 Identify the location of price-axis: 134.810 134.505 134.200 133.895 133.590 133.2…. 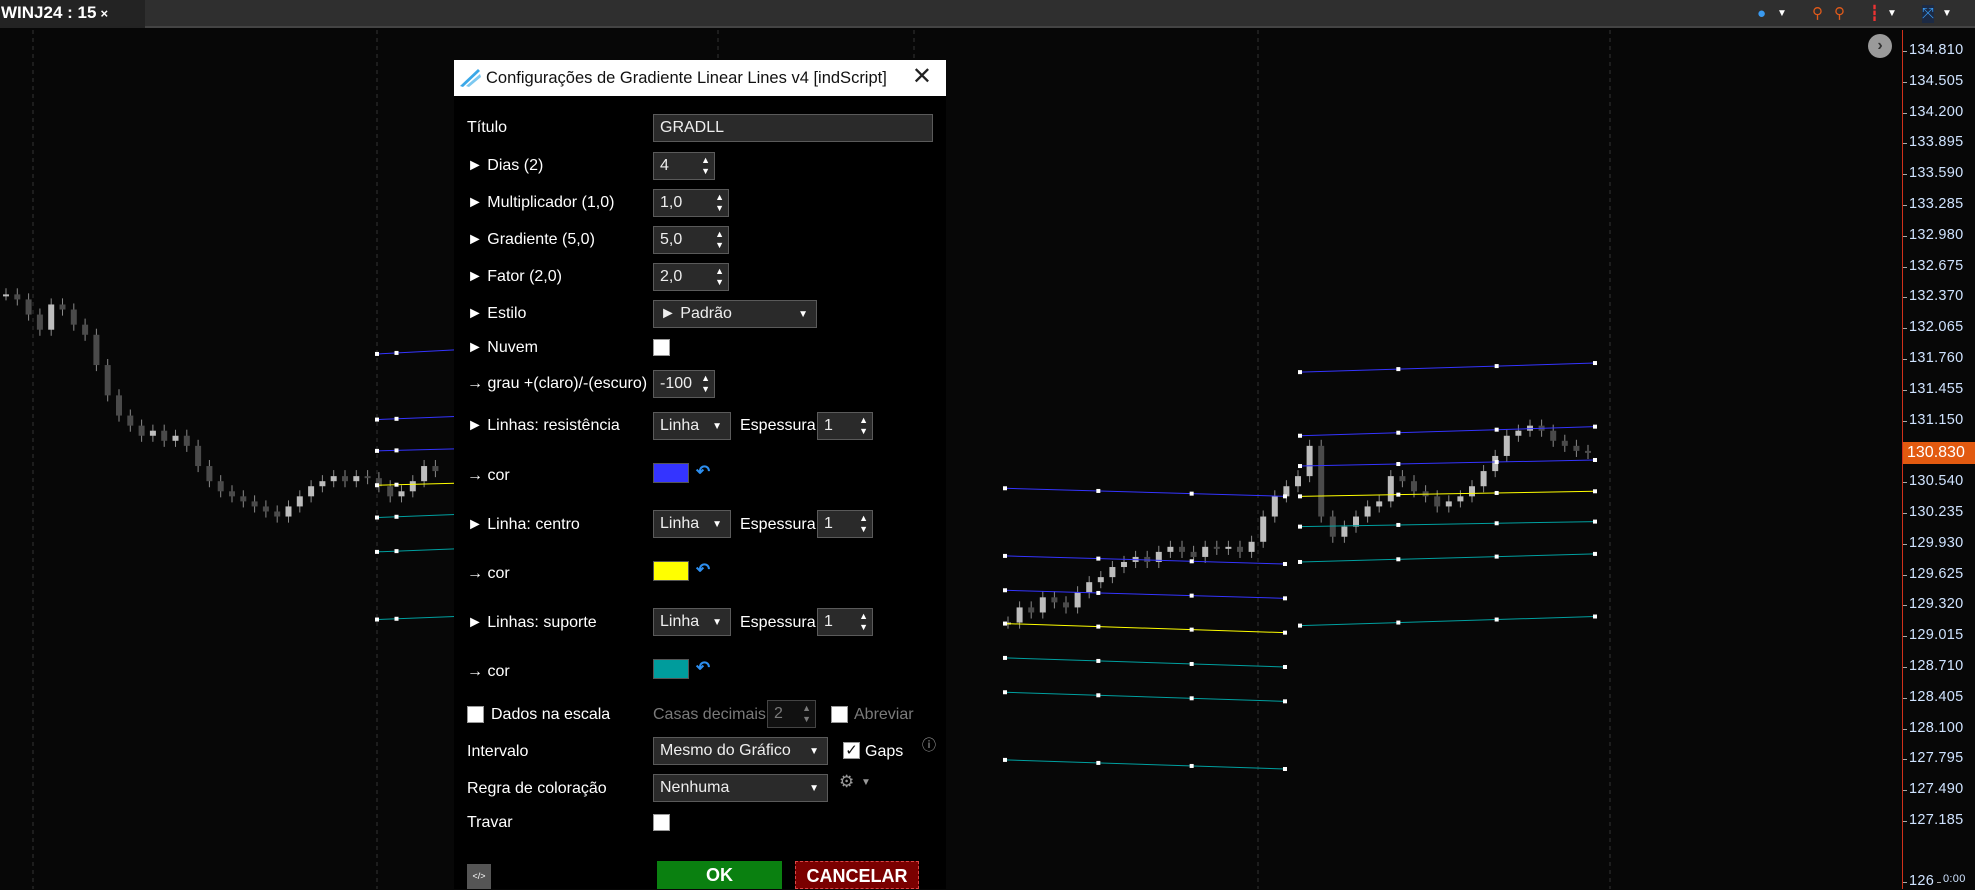
(1938, 459).